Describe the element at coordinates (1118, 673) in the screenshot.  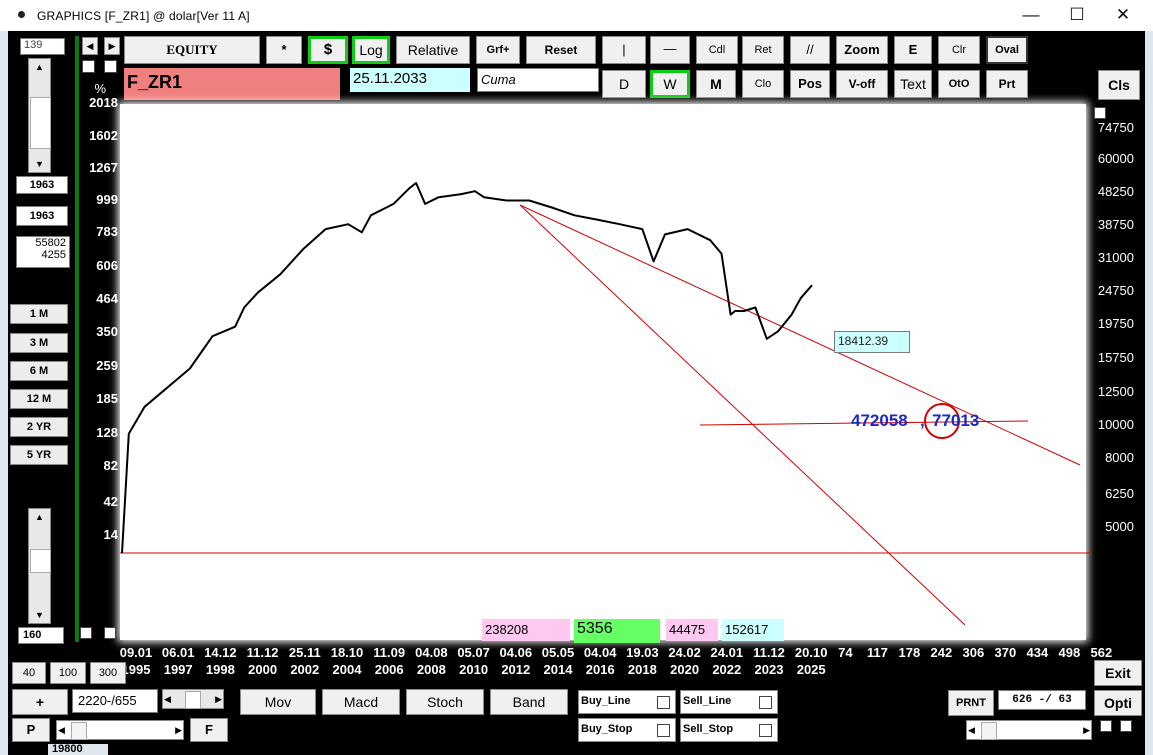
I see `exit-button: Exit` at that location.